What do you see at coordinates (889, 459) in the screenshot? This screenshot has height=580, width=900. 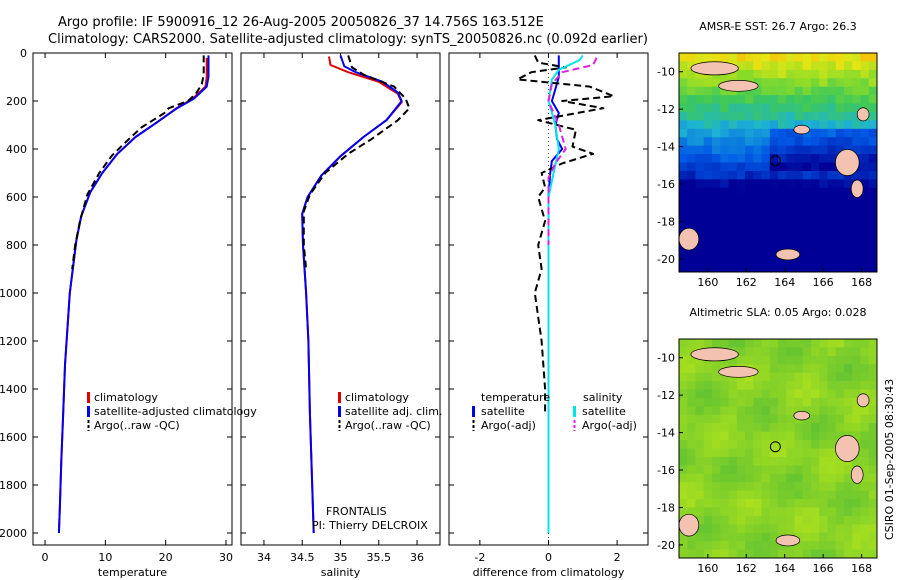 I see `footer-timestamp: CSIRO 01-Sep-2005 08:30:43` at bounding box center [889, 459].